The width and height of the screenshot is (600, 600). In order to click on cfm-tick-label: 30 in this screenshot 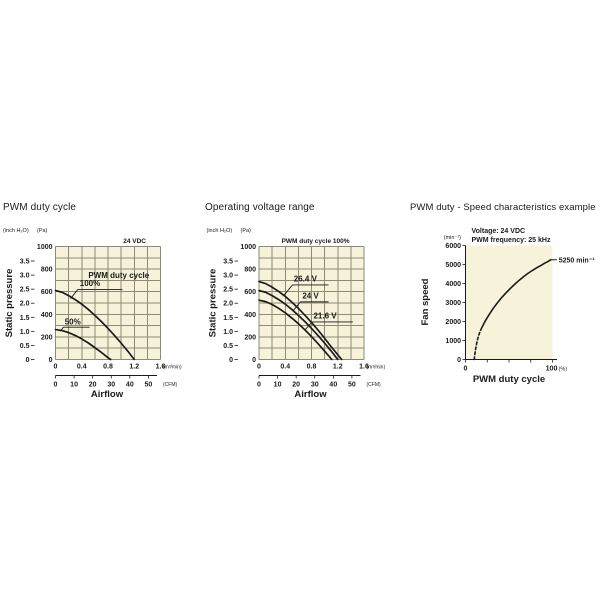, I will do `click(315, 385)`.